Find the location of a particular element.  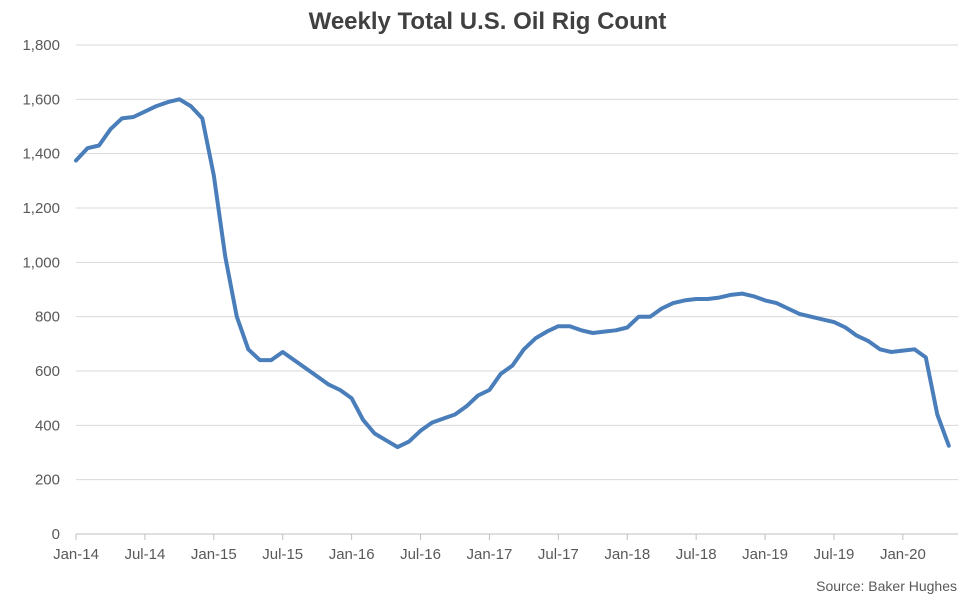

x-tick-label: Jan-14 is located at coordinates (76, 554).